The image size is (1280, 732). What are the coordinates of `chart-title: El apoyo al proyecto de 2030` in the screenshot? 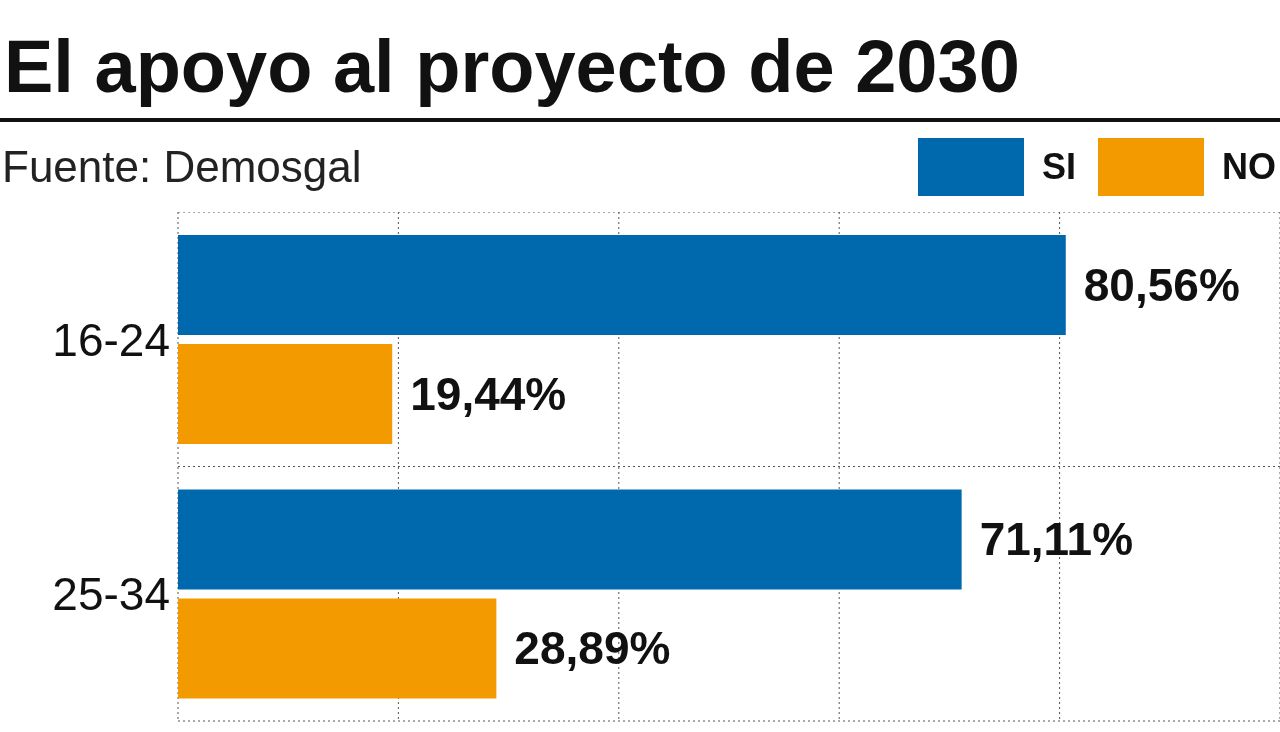 It's located at (512, 67).